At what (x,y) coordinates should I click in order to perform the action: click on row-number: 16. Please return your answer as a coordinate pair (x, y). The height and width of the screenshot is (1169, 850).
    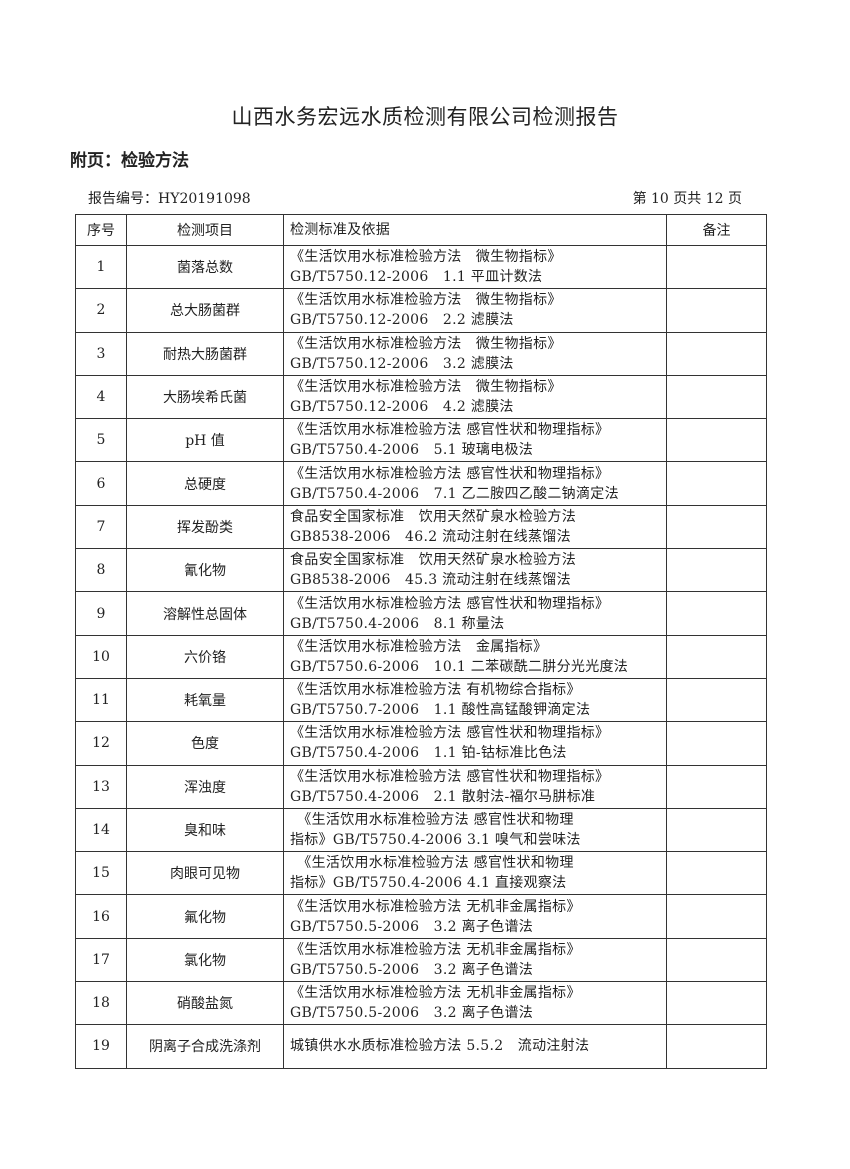
    Looking at the image, I should click on (101, 916).